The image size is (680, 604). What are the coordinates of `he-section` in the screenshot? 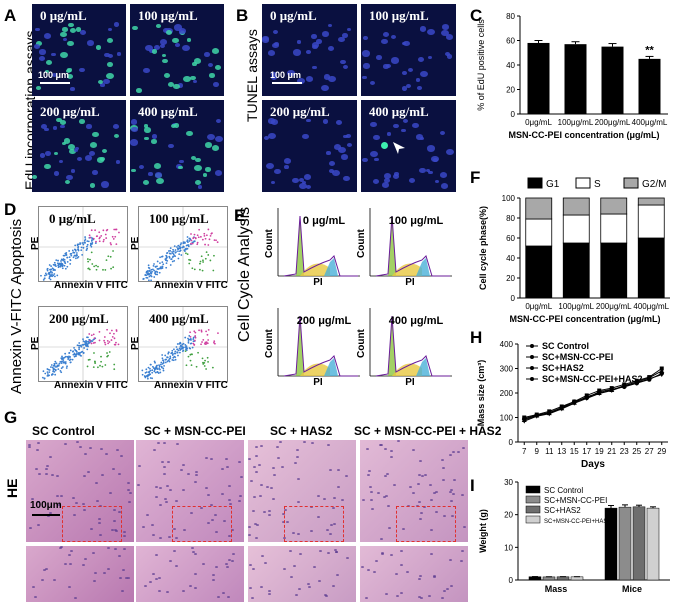 It's located at (190, 491).